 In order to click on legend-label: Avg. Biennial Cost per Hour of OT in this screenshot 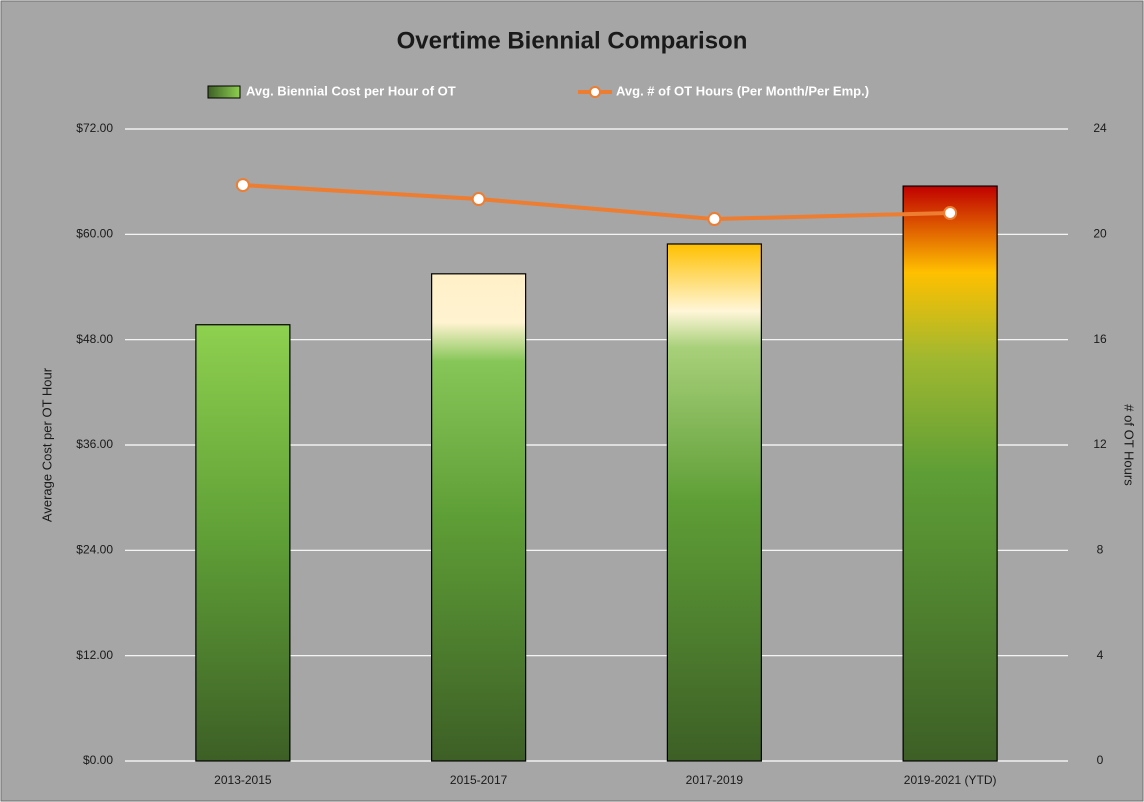, I will do `click(351, 90)`.